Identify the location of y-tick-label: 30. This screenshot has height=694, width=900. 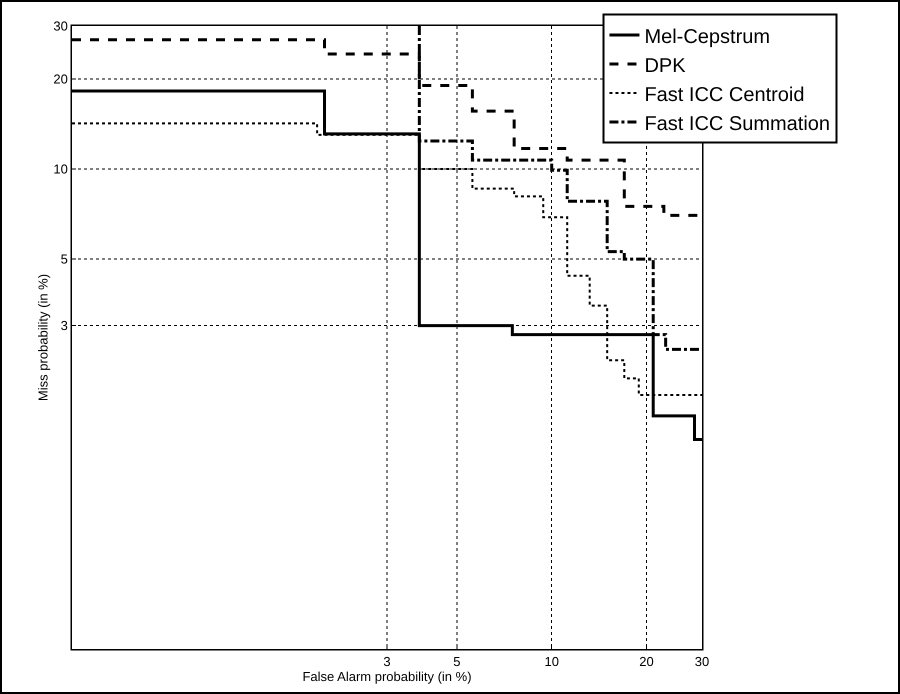
(60, 26).